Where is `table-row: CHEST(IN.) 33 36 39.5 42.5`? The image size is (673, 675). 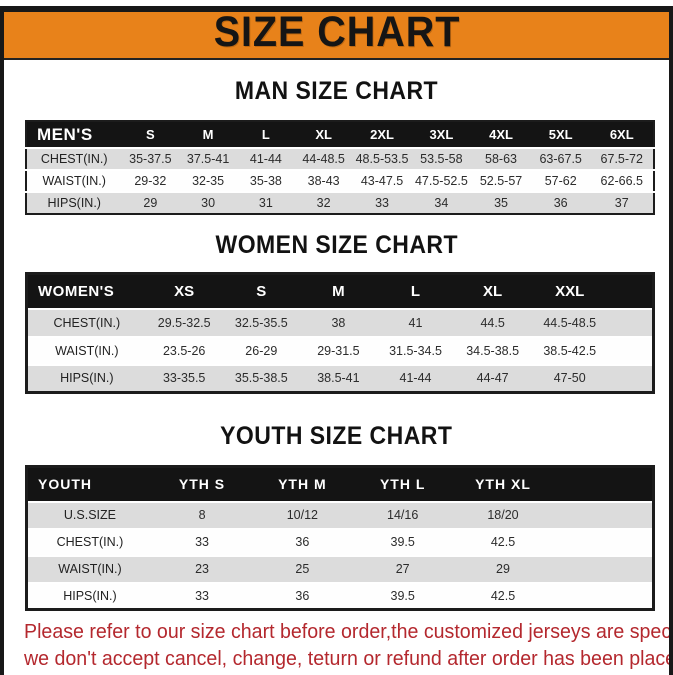 table-row: CHEST(IN.) 33 36 39.5 42.5 is located at coordinates (340, 542).